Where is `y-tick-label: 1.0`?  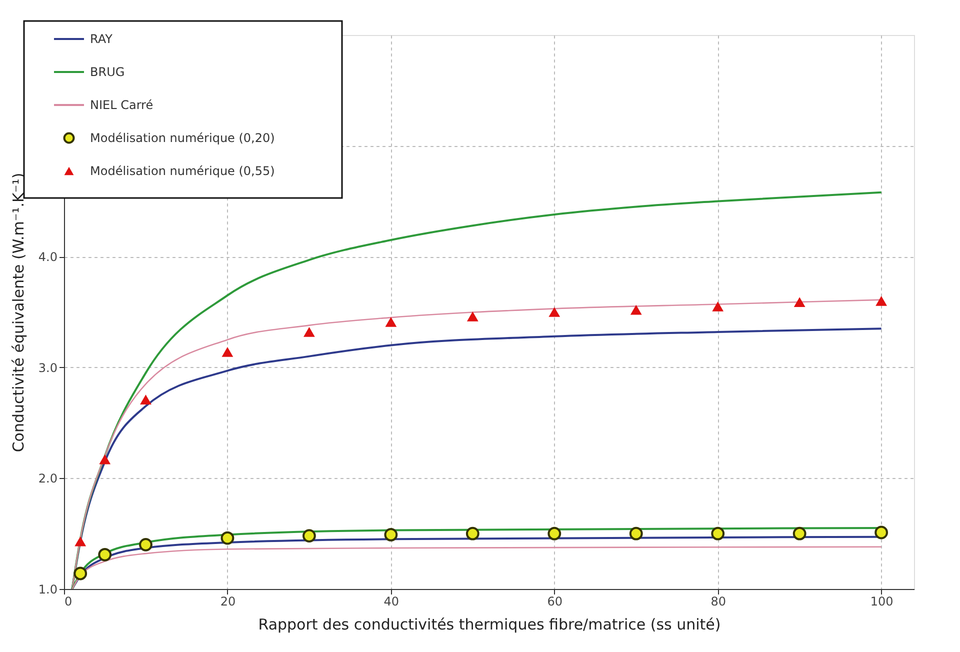 y-tick-label: 1.0 is located at coordinates (48, 589).